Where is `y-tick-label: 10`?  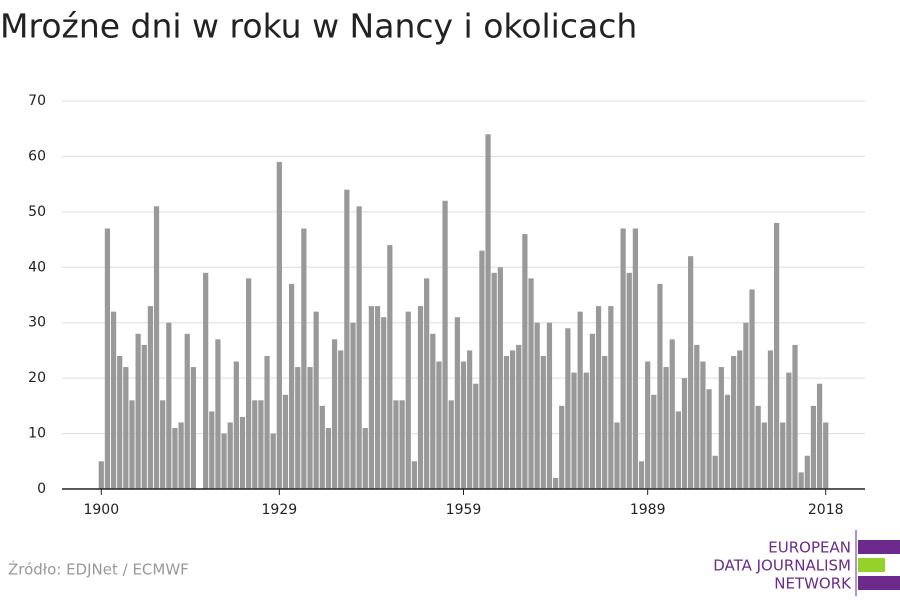
y-tick-label: 10 is located at coordinates (37, 434).